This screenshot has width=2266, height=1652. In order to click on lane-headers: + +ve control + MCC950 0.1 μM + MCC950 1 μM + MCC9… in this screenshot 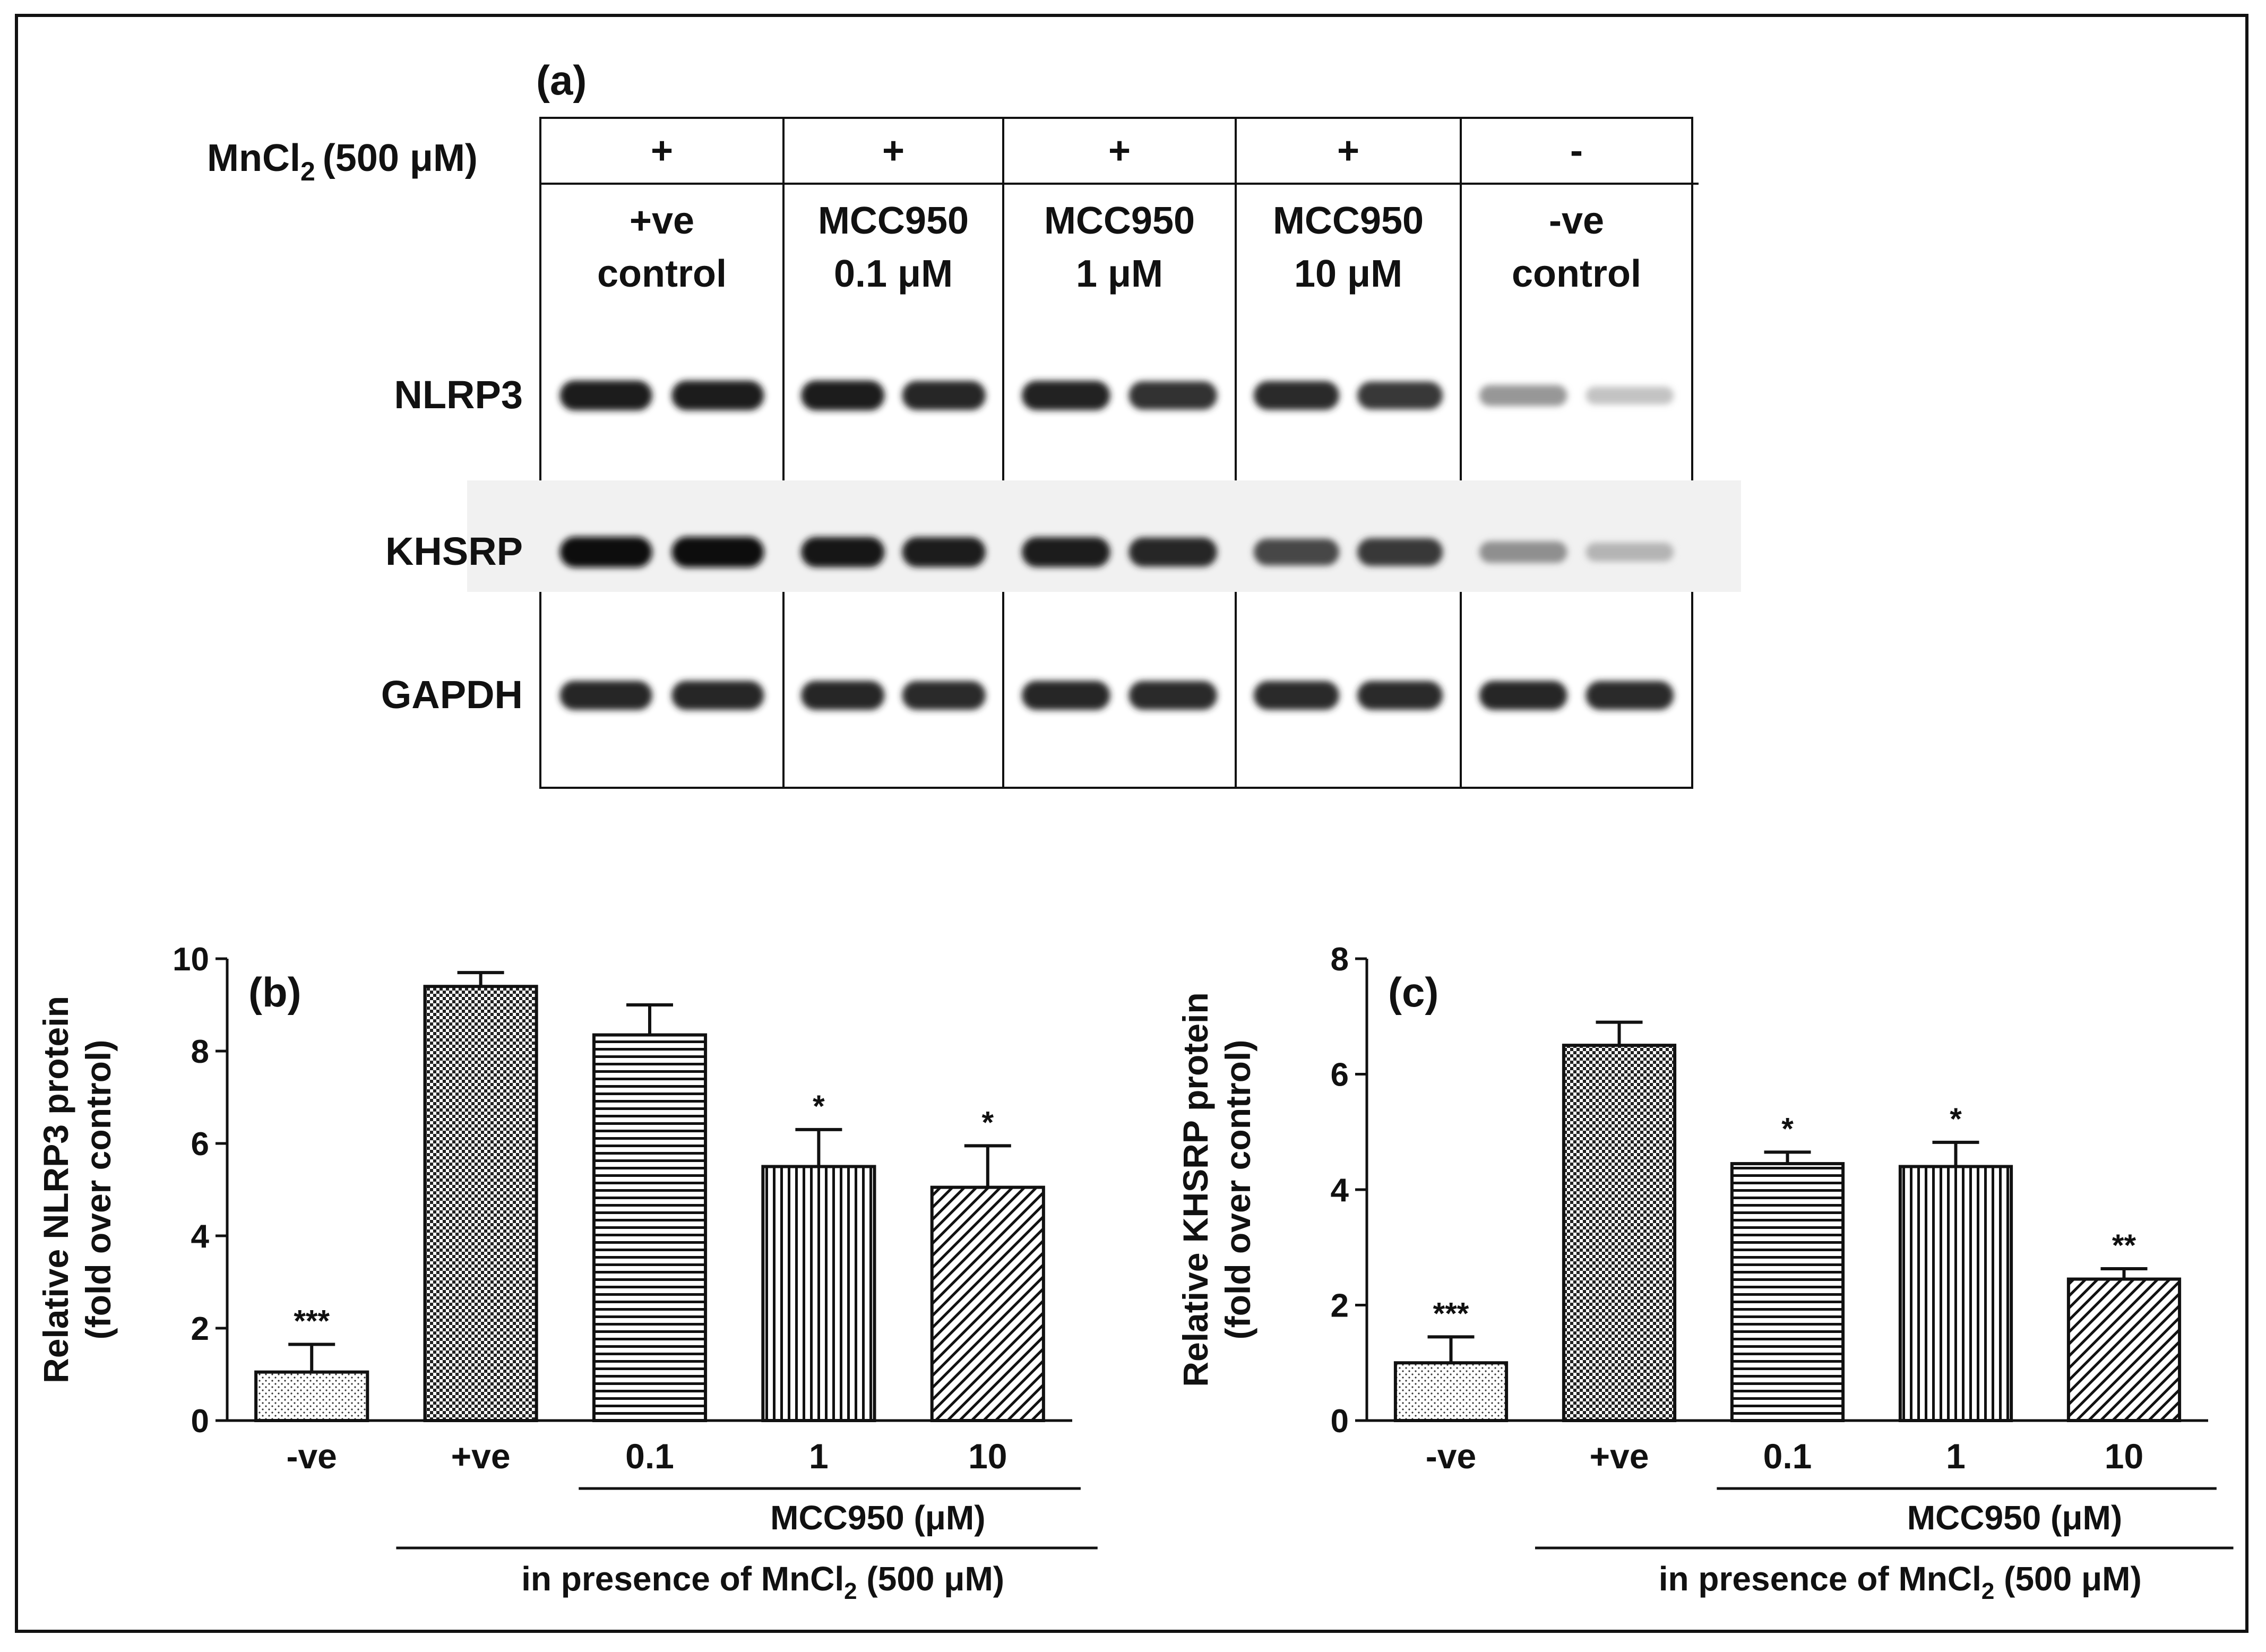, I will do `click(1119, 212)`.